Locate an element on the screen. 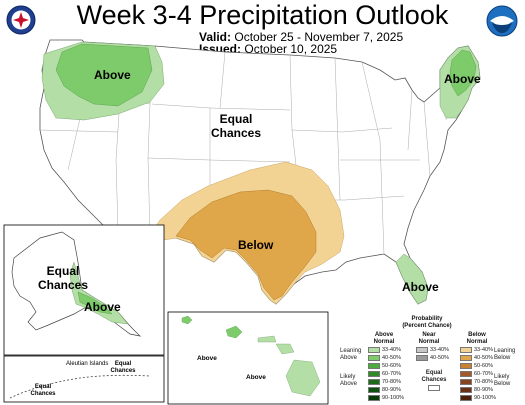 This screenshot has height=405, width=525. label-aleutian-islands: Aleutian Islands is located at coordinates (87, 364).